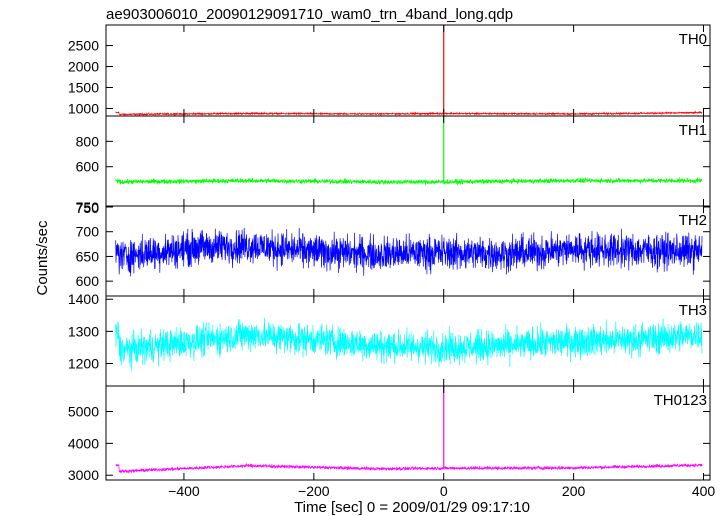 This screenshot has width=724, height=516. What do you see at coordinates (83, 443) in the screenshot?
I see `y-tick-label-th0123: 4000` at bounding box center [83, 443].